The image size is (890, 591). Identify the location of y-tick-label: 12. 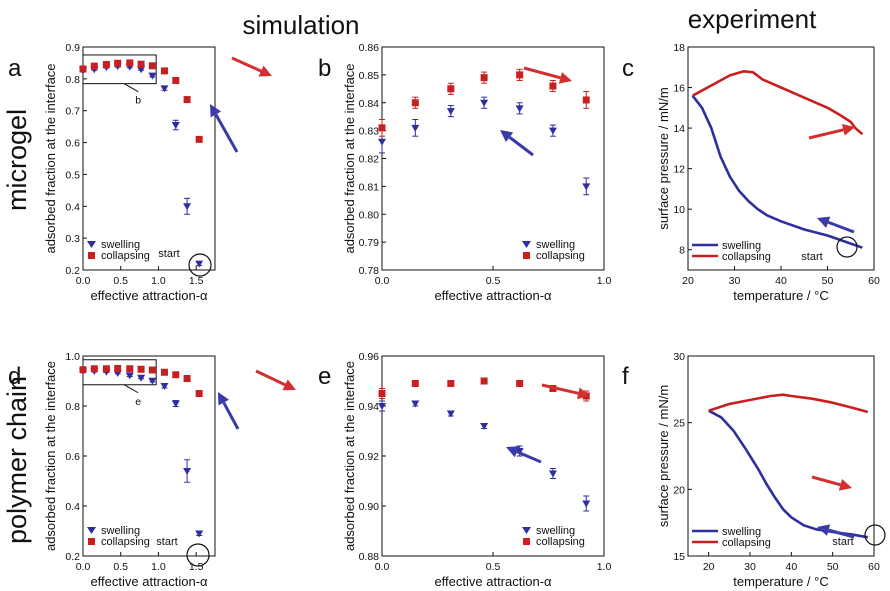
(679, 170).